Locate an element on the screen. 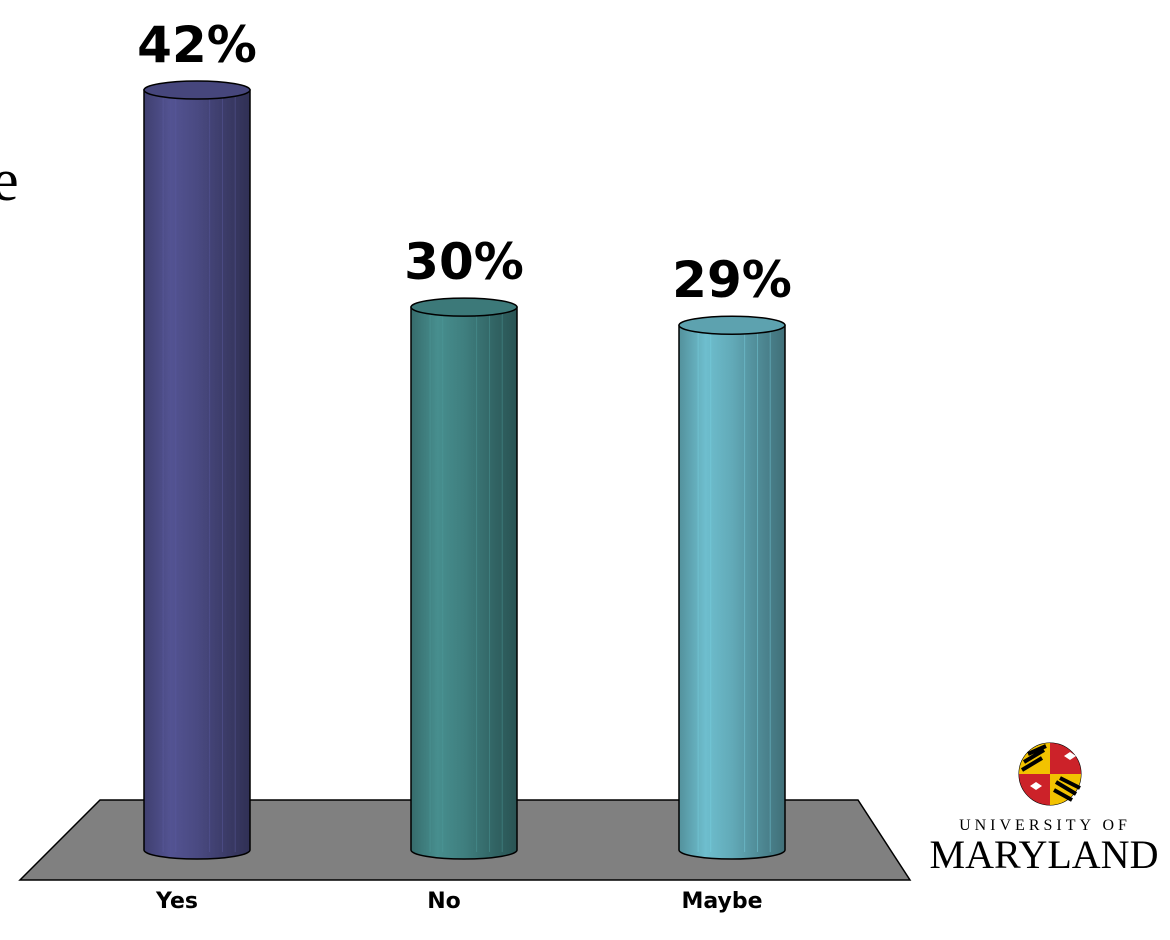  maryland-shield-icon is located at coordinates (1050, 774).